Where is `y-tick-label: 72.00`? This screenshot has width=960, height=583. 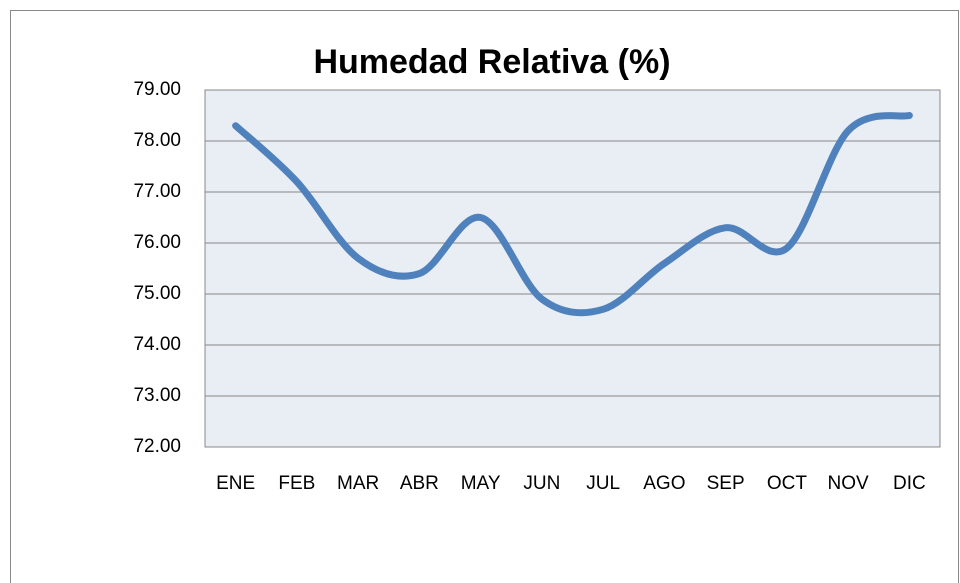 y-tick-label: 72.00 is located at coordinates (157, 446).